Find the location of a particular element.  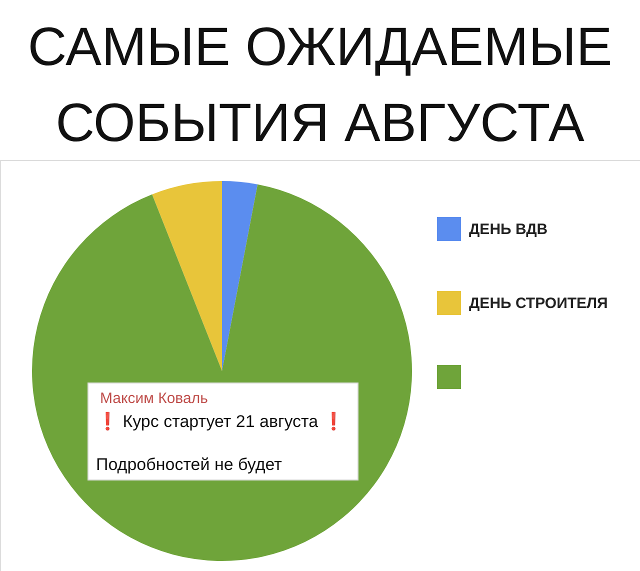

legend-label: ДЕНЬ СТРОИТЕЛЯ is located at coordinates (538, 303).